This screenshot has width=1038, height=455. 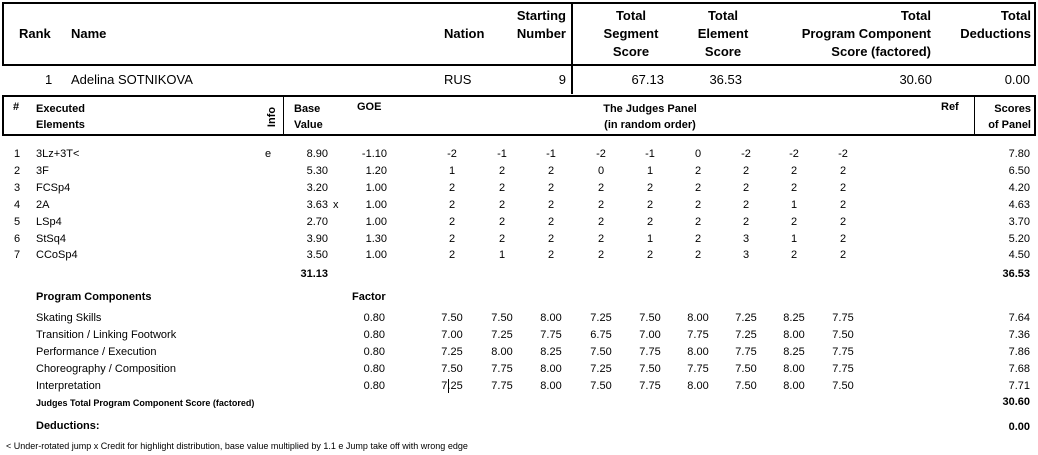 What do you see at coordinates (307, 109) in the screenshot?
I see `header-line: Base` at bounding box center [307, 109].